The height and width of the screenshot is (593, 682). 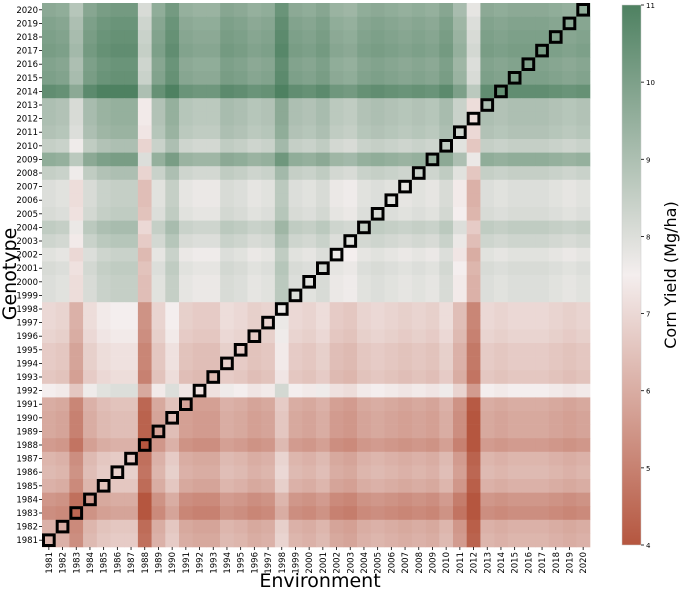 What do you see at coordinates (648, 546) in the screenshot?
I see `colorbar-tick-label: 4` at bounding box center [648, 546].